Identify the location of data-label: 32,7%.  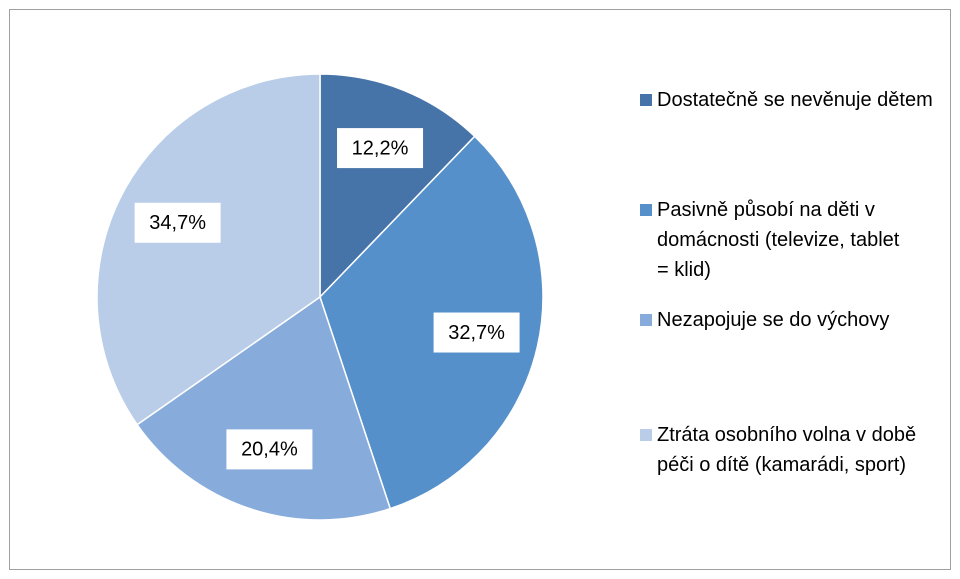
(476, 333).